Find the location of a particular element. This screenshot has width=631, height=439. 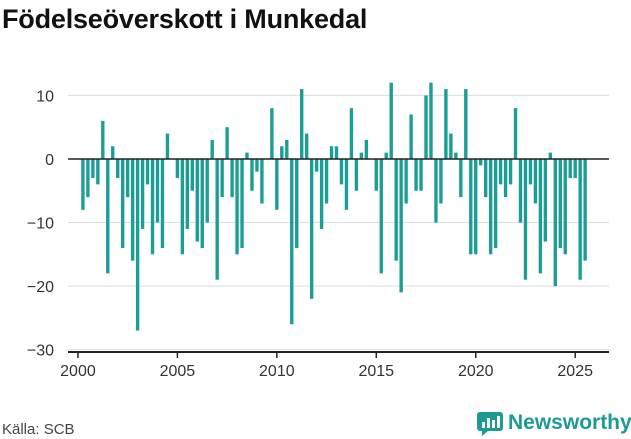

x-tick-label: 2010 is located at coordinates (277, 371).